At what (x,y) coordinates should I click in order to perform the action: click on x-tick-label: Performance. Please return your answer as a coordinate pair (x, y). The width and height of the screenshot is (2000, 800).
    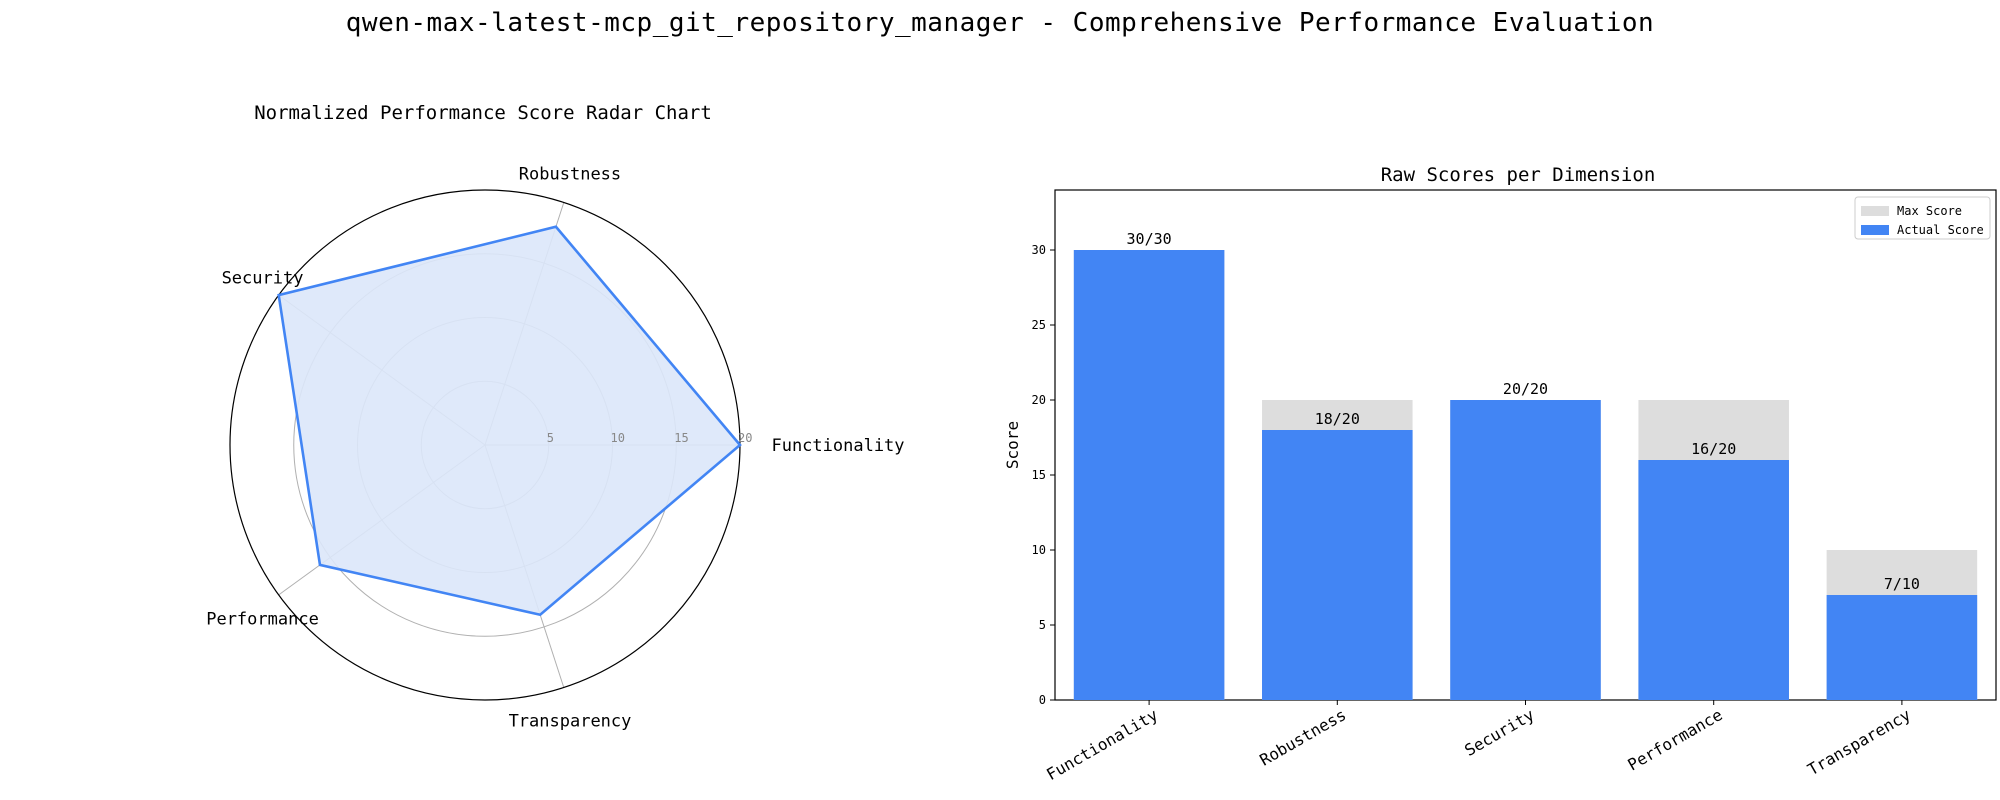
    Looking at the image, I should click on (1674, 739).